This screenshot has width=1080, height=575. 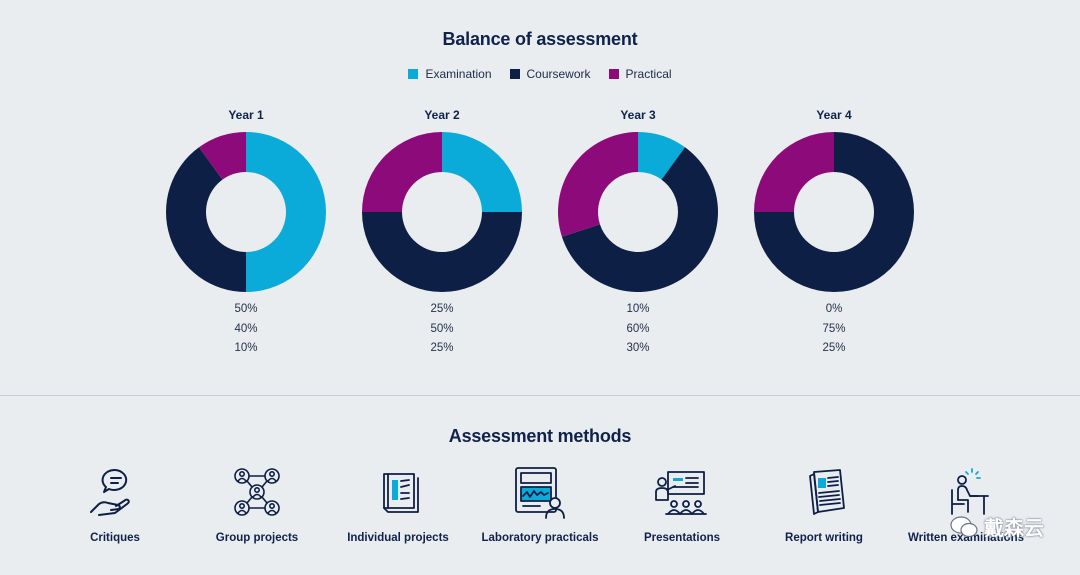 What do you see at coordinates (682, 538) in the screenshot?
I see `method-label-presentations: Presentations` at bounding box center [682, 538].